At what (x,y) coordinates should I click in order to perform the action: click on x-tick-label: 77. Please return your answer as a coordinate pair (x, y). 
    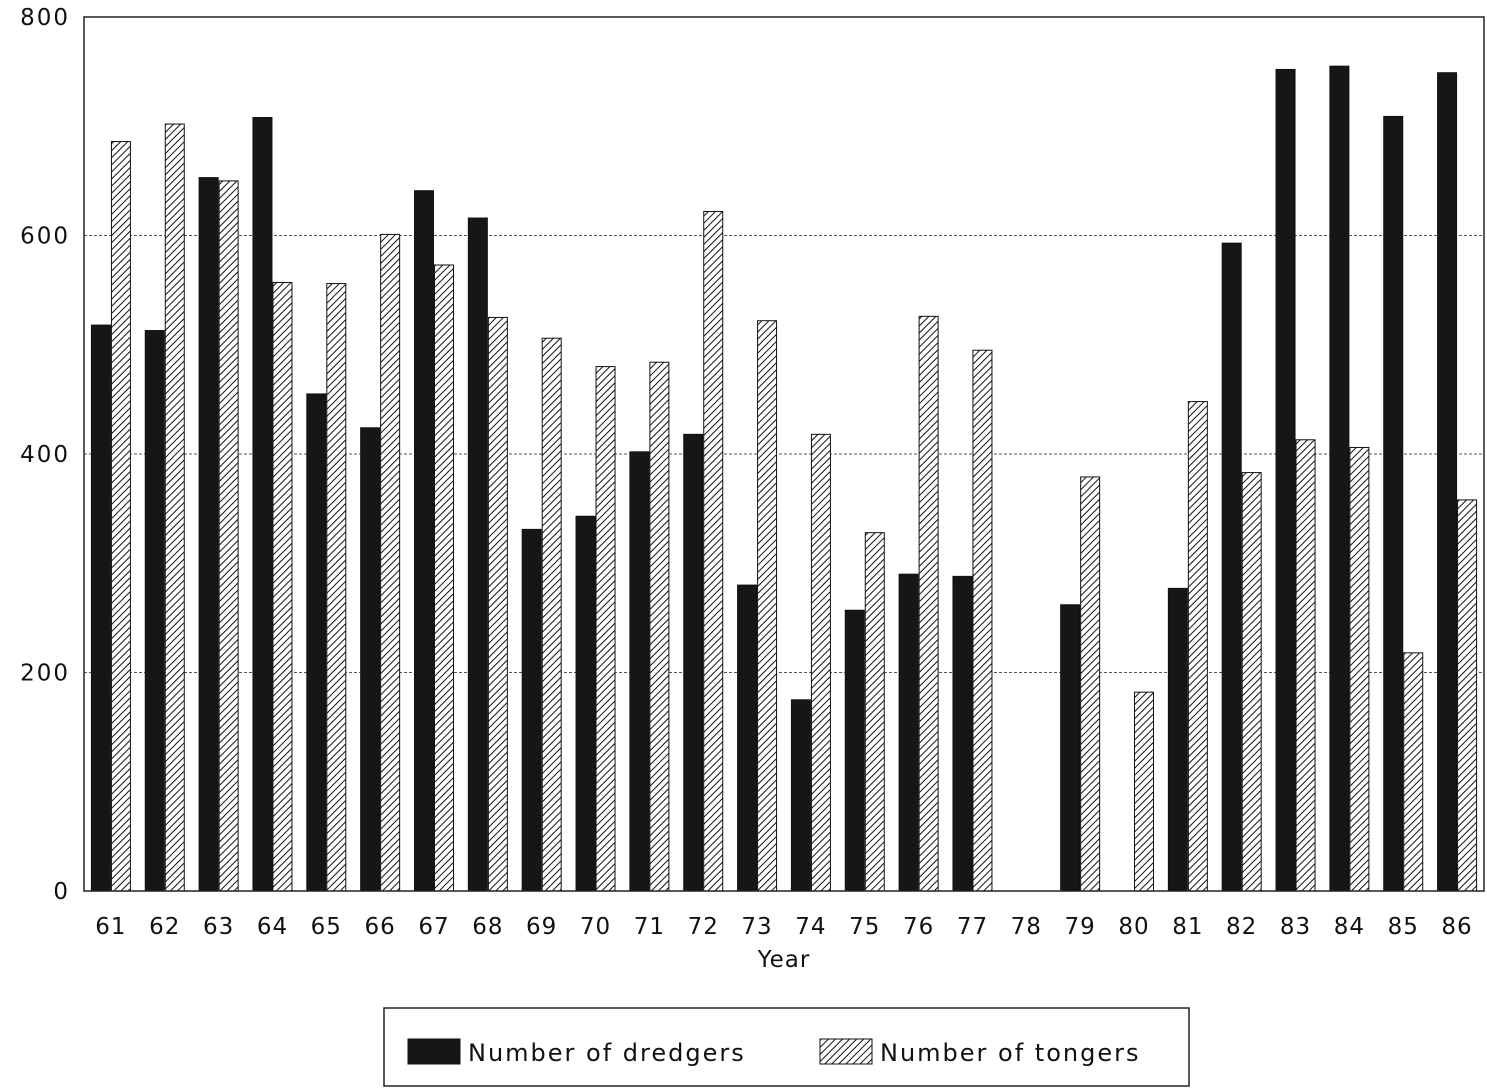
    Looking at the image, I should click on (972, 927).